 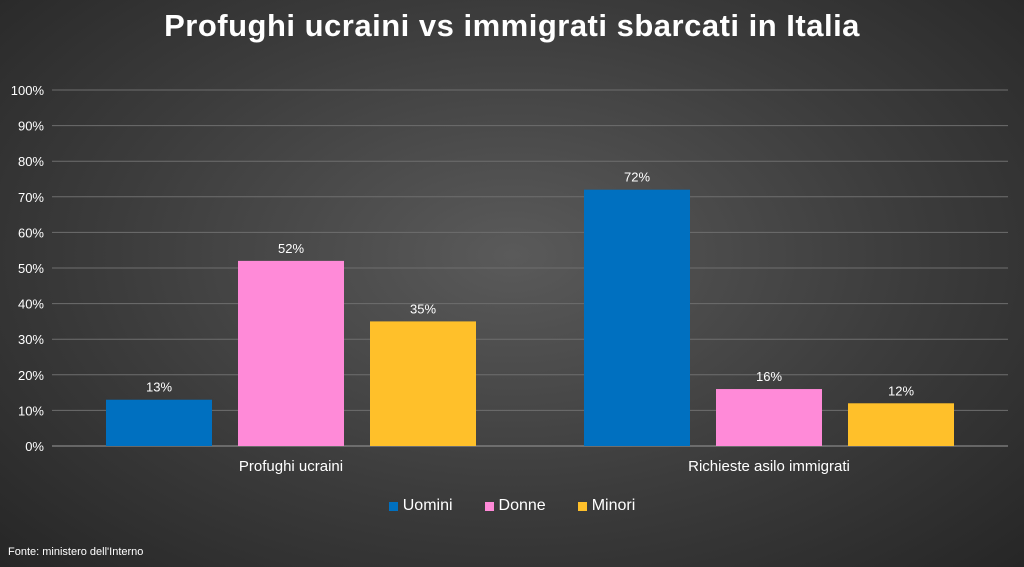 I want to click on source-note: Fonte: ministero dell'Interno, so click(x=76, y=552).